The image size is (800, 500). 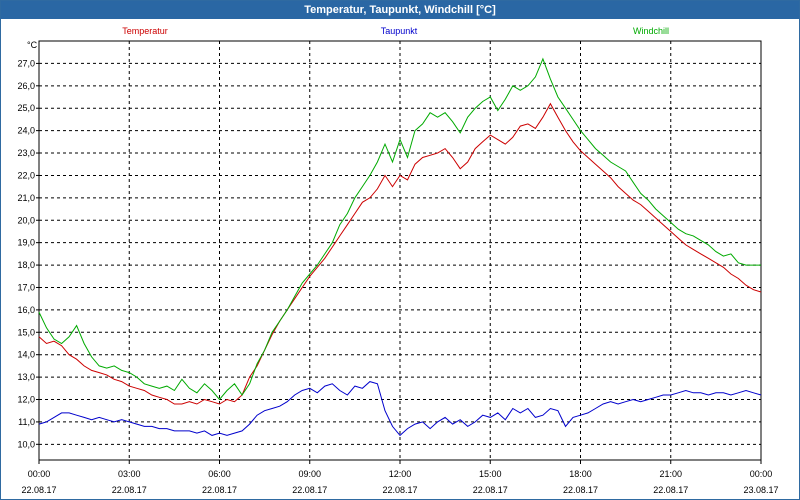 What do you see at coordinates (26, 243) in the screenshot?
I see `y-tick-label: 19,0` at bounding box center [26, 243].